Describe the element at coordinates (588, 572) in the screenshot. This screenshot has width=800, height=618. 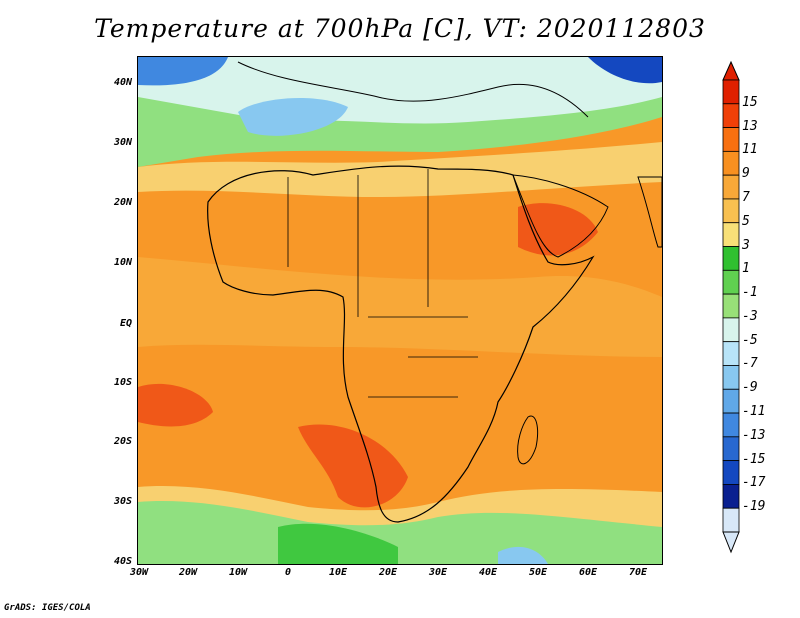
I see `lon-label-60e: 60E` at that location.